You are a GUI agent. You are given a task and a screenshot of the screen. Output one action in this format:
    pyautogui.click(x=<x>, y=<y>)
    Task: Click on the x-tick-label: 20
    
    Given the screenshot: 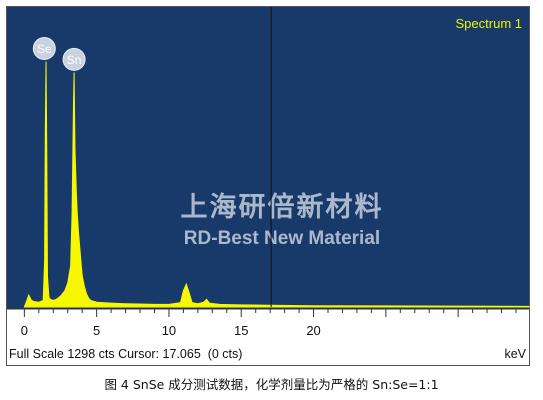 What is the action you would take?
    pyautogui.click(x=313, y=330)
    